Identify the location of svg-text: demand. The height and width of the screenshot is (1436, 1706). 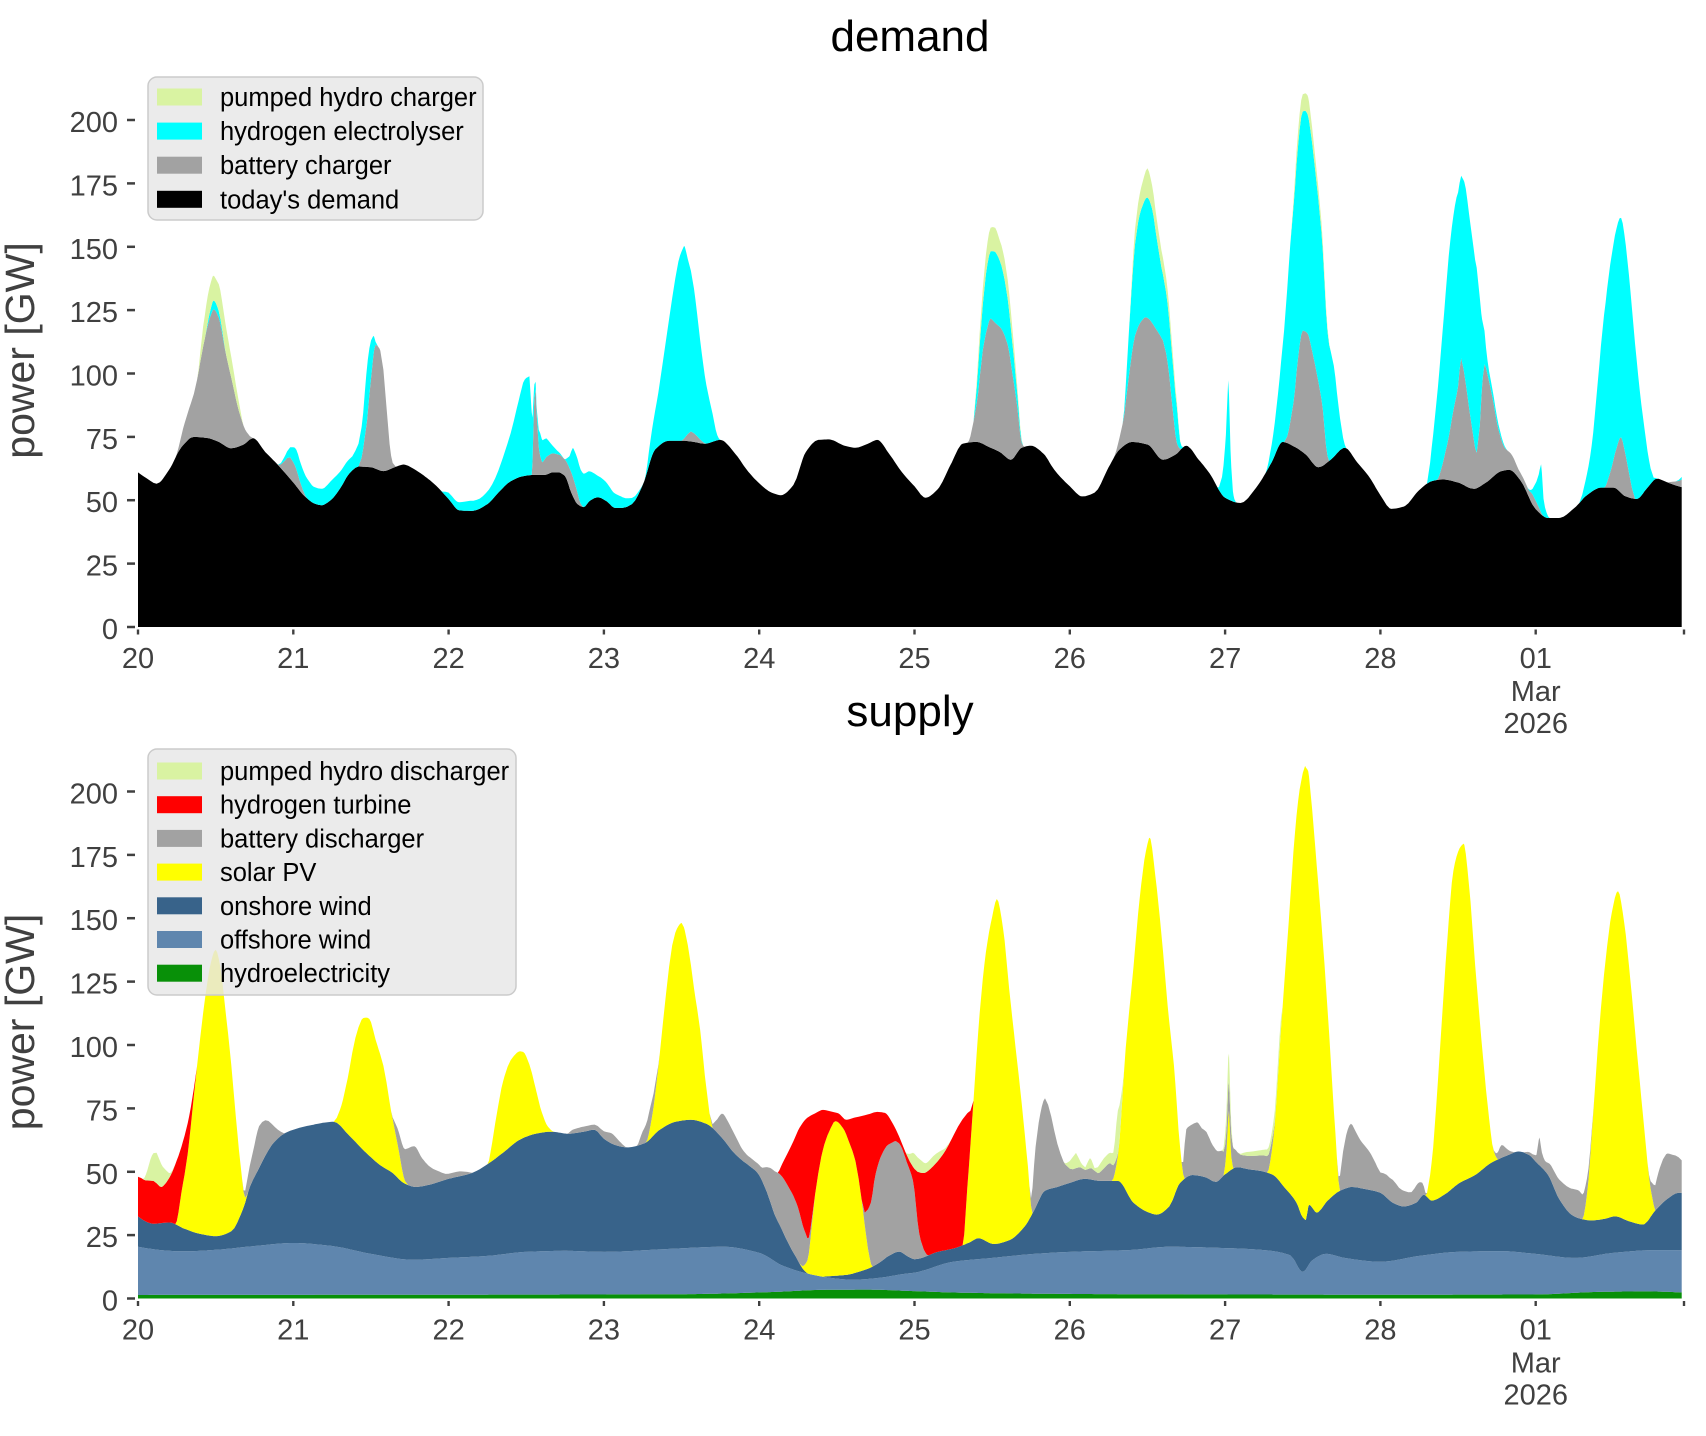
(909, 36).